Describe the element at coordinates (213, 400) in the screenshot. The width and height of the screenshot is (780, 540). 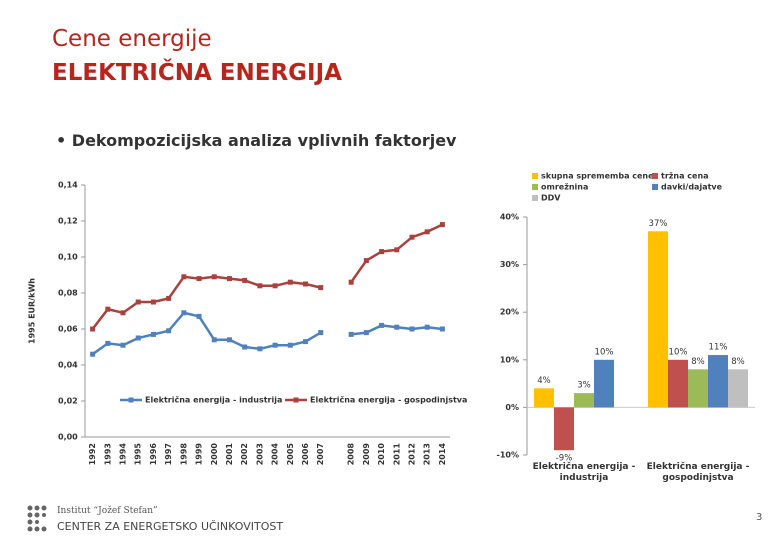
I see `legend-label: Električna energija - industrija` at that location.